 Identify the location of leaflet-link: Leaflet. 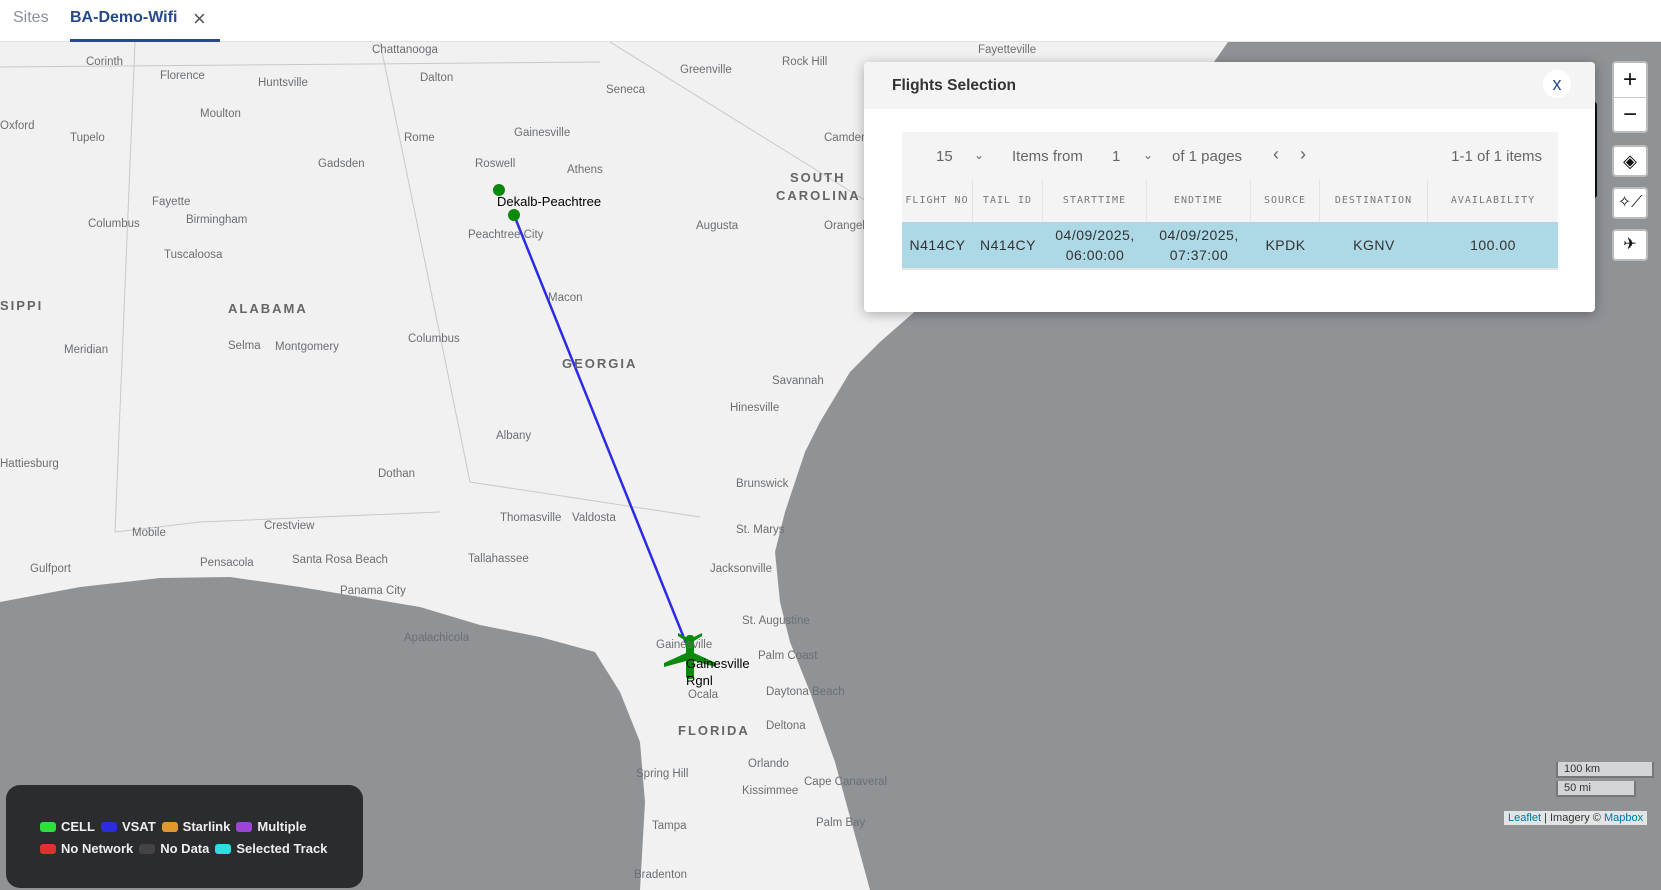
(1525, 818).